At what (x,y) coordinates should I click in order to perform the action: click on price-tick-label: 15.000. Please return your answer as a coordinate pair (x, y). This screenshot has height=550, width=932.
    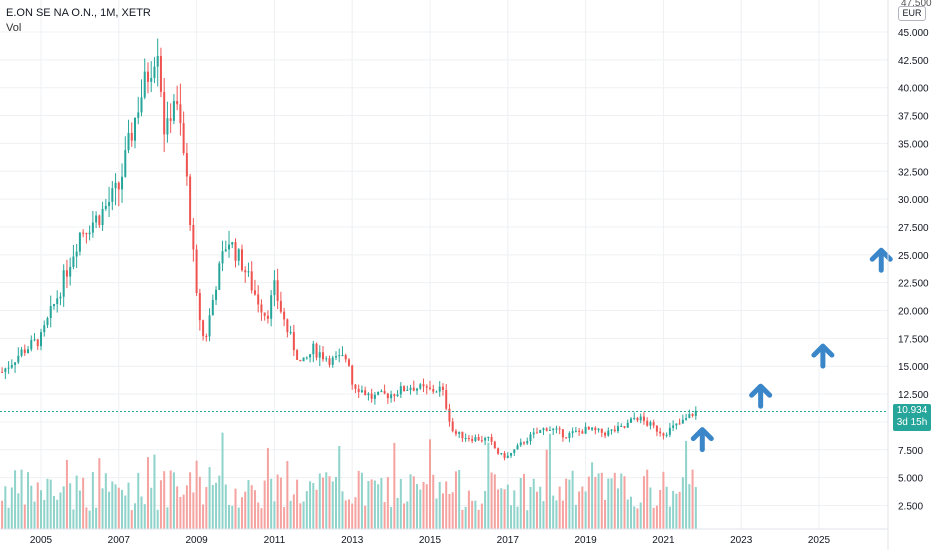
    Looking at the image, I should click on (913, 367).